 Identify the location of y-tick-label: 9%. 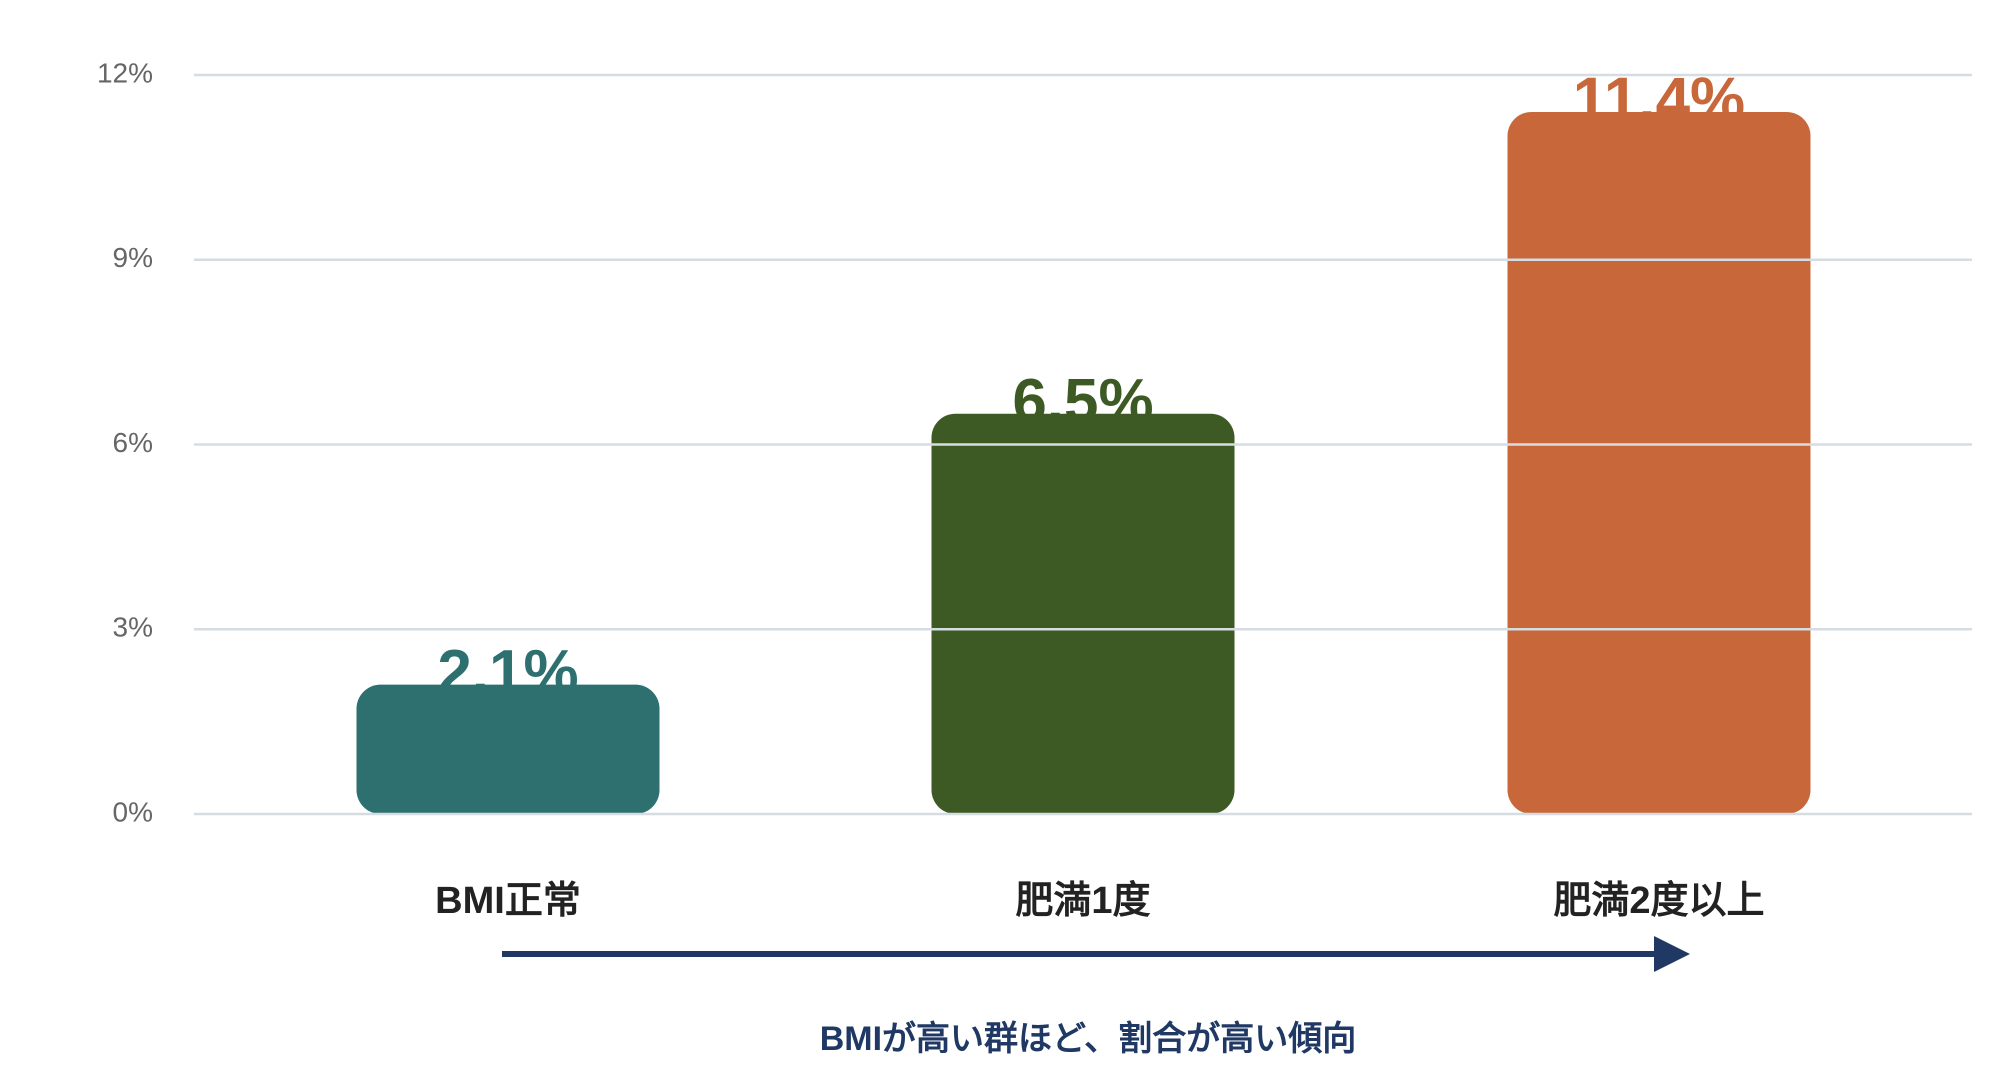
(133, 257).